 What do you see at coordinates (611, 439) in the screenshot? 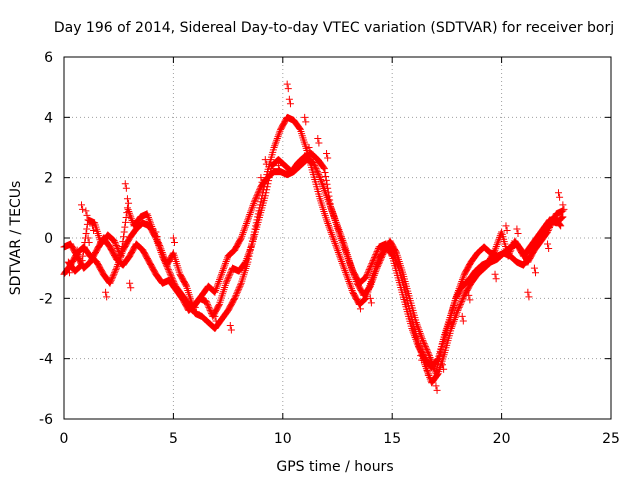
I see `x-tick-label: 25` at bounding box center [611, 439].